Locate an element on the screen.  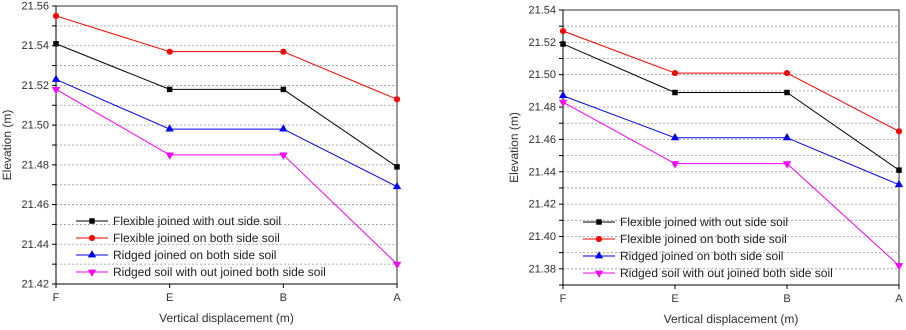
y-tick-label: 21.38 is located at coordinates (542, 269).